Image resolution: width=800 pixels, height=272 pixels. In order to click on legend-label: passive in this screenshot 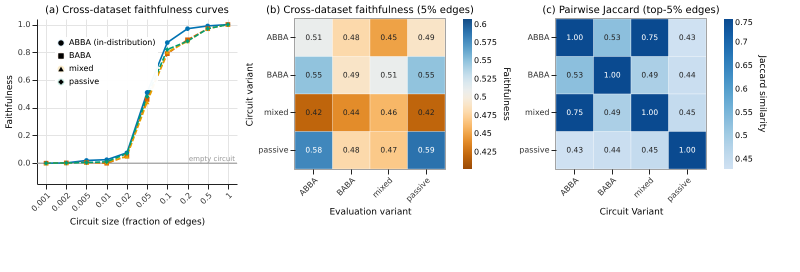, I will do `click(84, 81)`.